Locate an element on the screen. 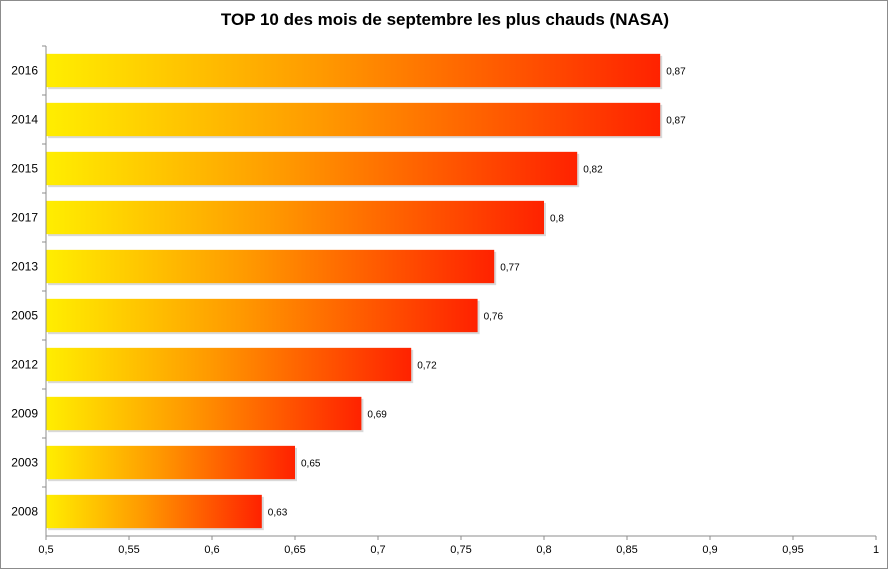 The width and height of the screenshot is (890, 571). bar-2016 is located at coordinates (353, 70).